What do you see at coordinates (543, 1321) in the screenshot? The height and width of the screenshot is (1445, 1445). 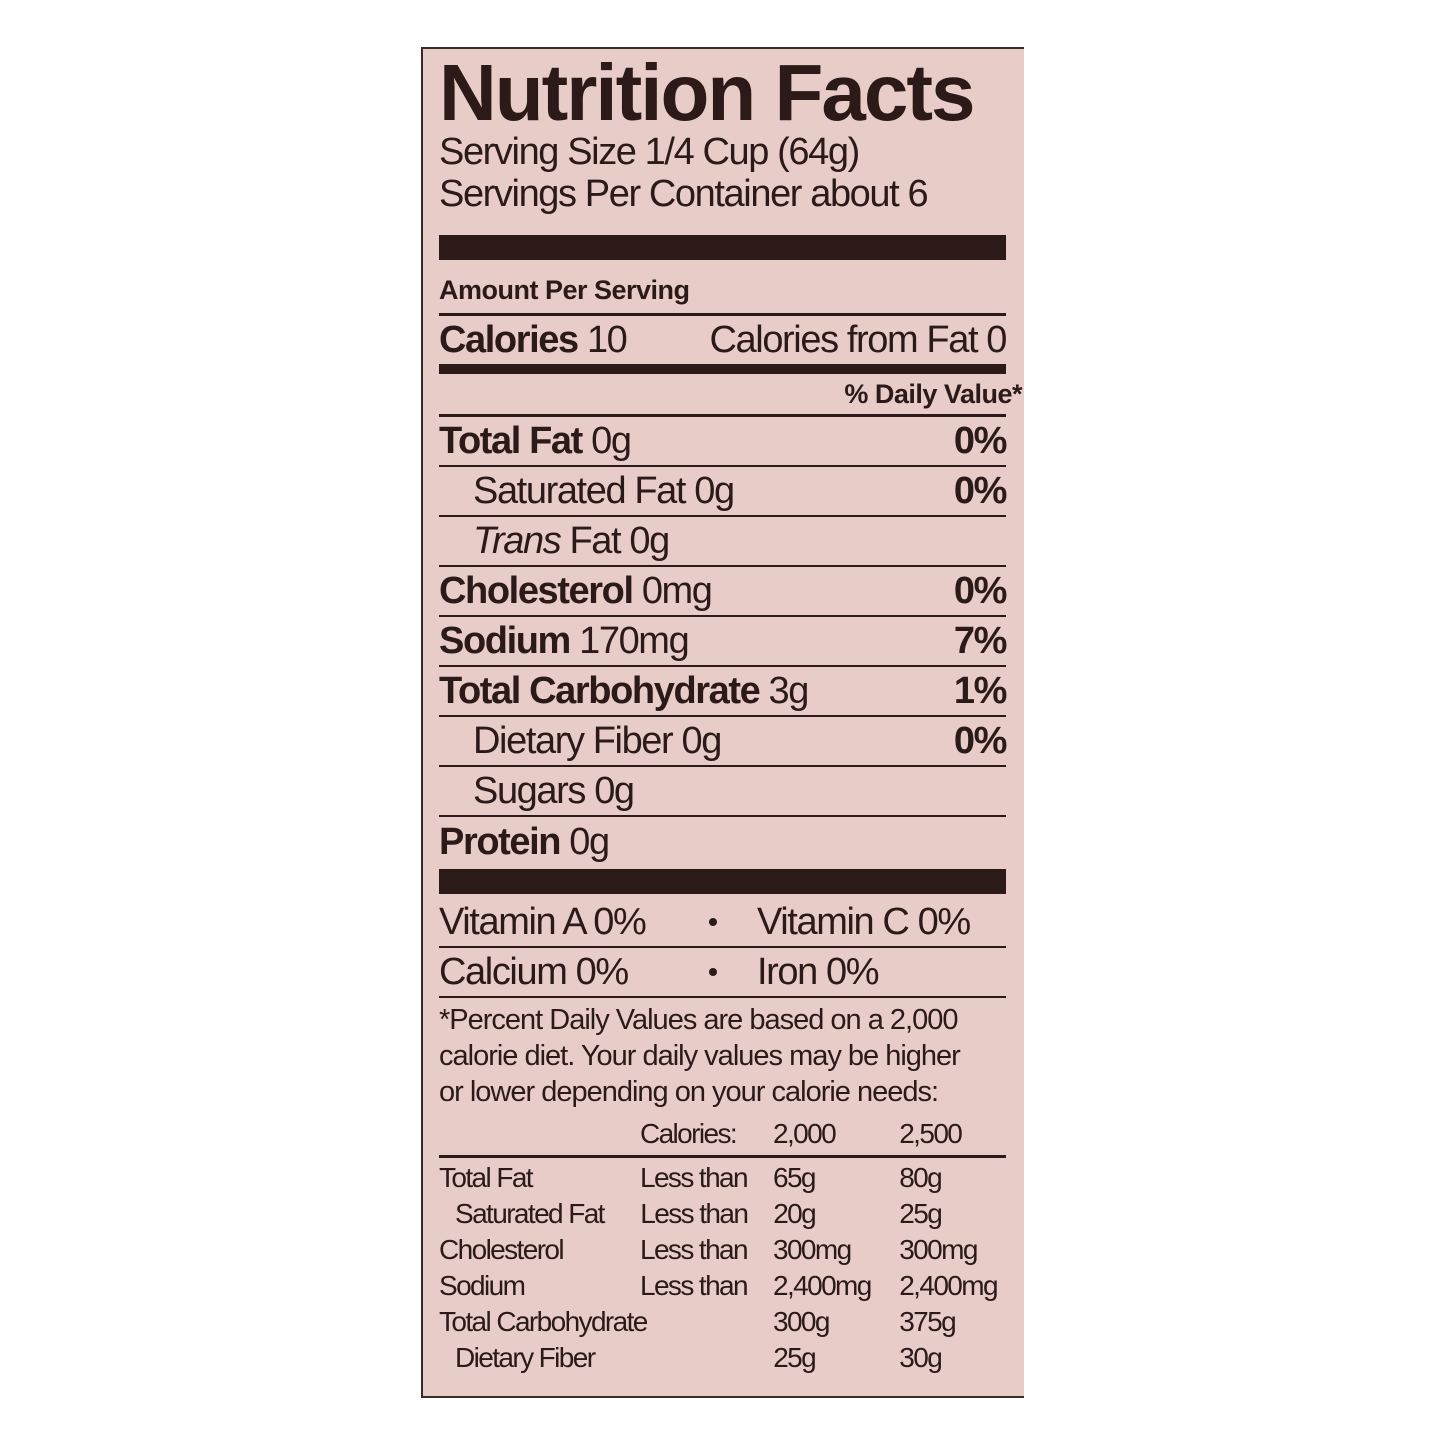 I see `reference-cell: Total Carbohydrate` at bounding box center [543, 1321].